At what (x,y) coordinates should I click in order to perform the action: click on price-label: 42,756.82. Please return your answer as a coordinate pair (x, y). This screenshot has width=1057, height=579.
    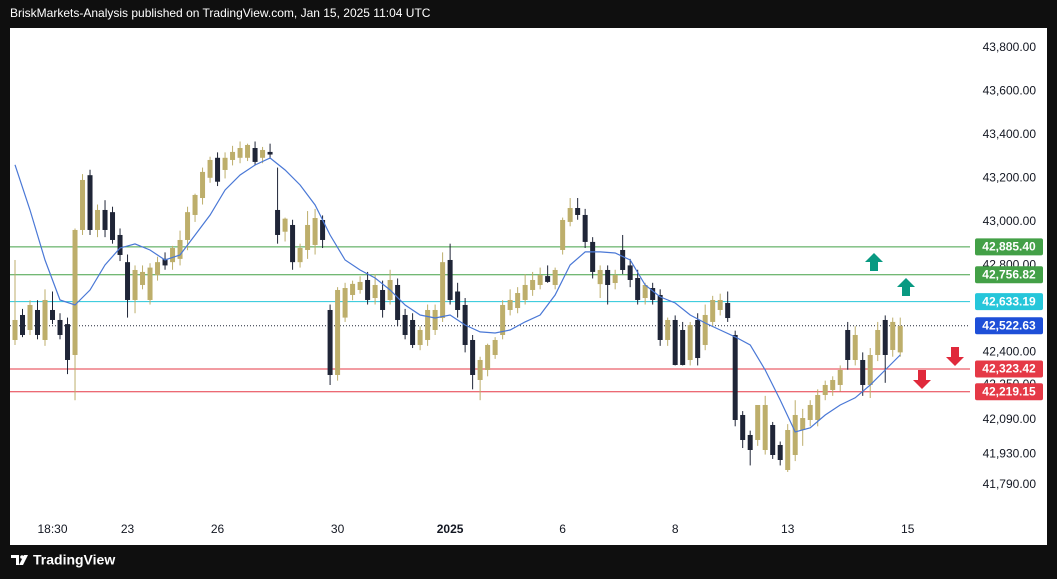
    Looking at the image, I should click on (1009, 274).